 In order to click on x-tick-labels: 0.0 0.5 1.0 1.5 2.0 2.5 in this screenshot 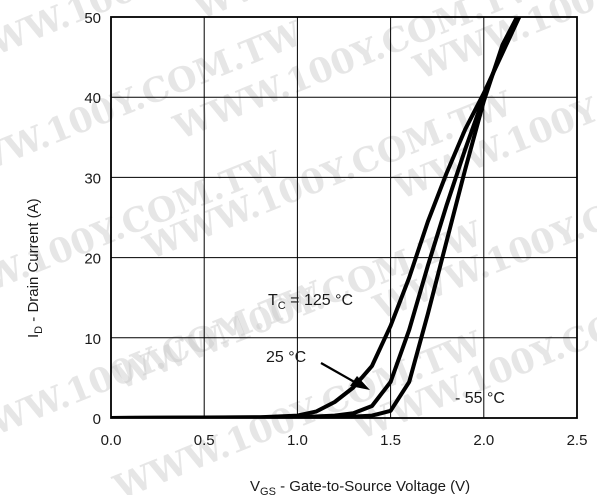, I will do `click(344, 440)`.